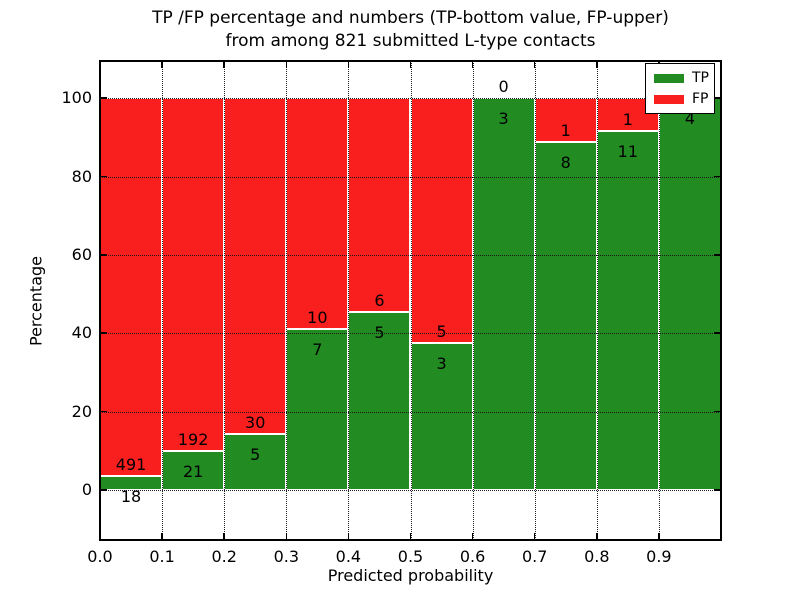 The width and height of the screenshot is (800, 600). I want to click on x-tick-label: 0.8, so click(597, 556).